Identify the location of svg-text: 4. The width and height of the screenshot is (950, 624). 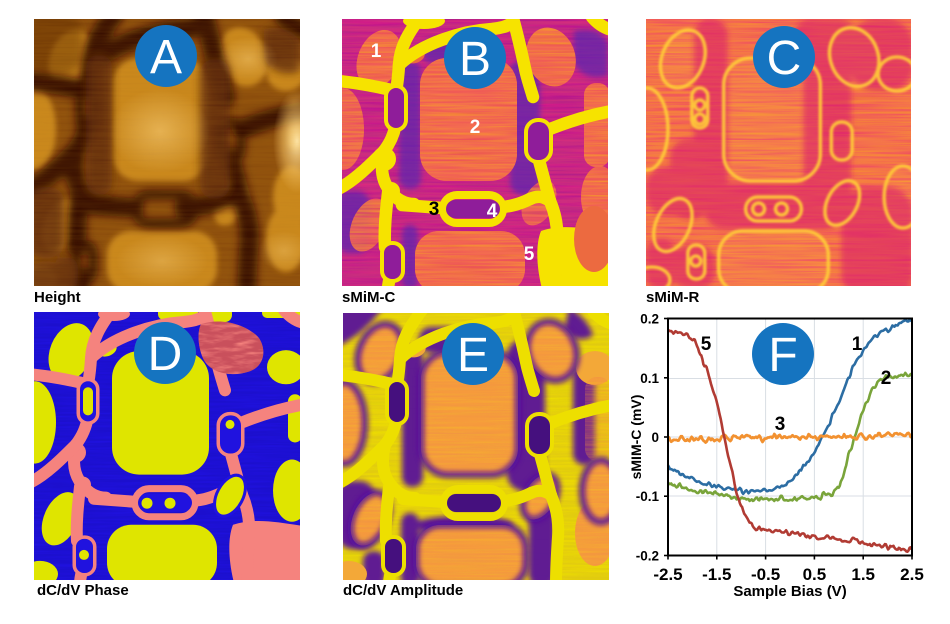
(492, 211).